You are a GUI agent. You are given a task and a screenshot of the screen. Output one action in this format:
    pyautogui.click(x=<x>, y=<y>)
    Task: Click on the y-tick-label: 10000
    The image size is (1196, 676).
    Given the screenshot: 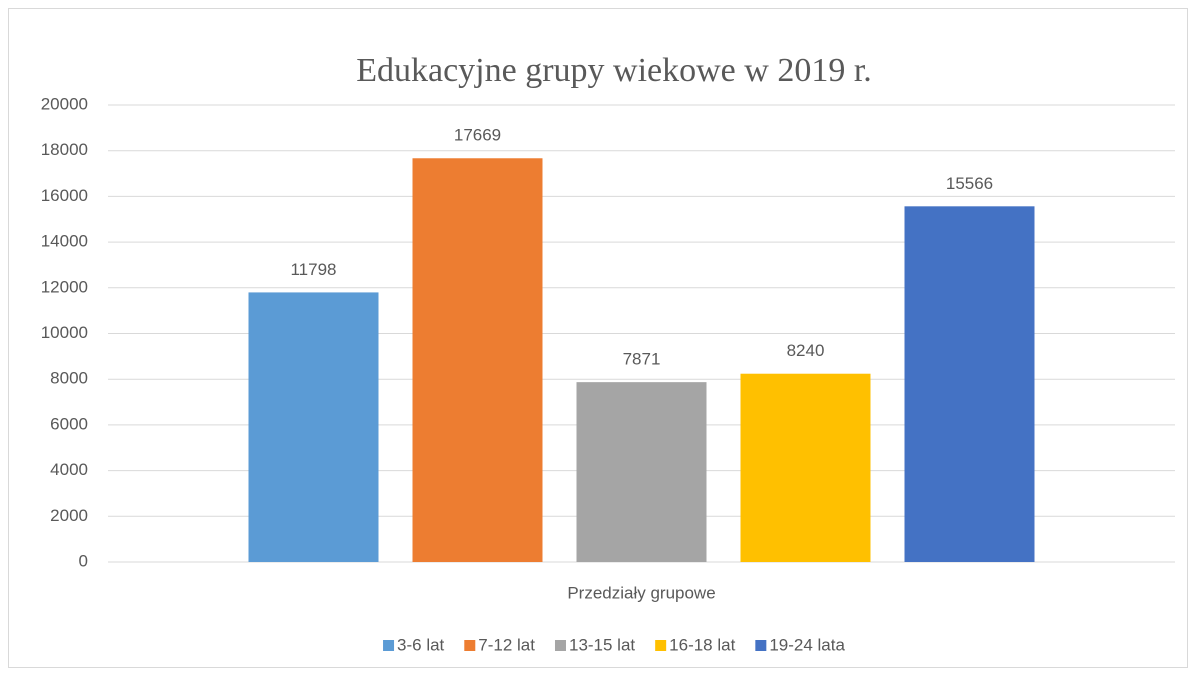 What is the action you would take?
    pyautogui.click(x=64, y=332)
    